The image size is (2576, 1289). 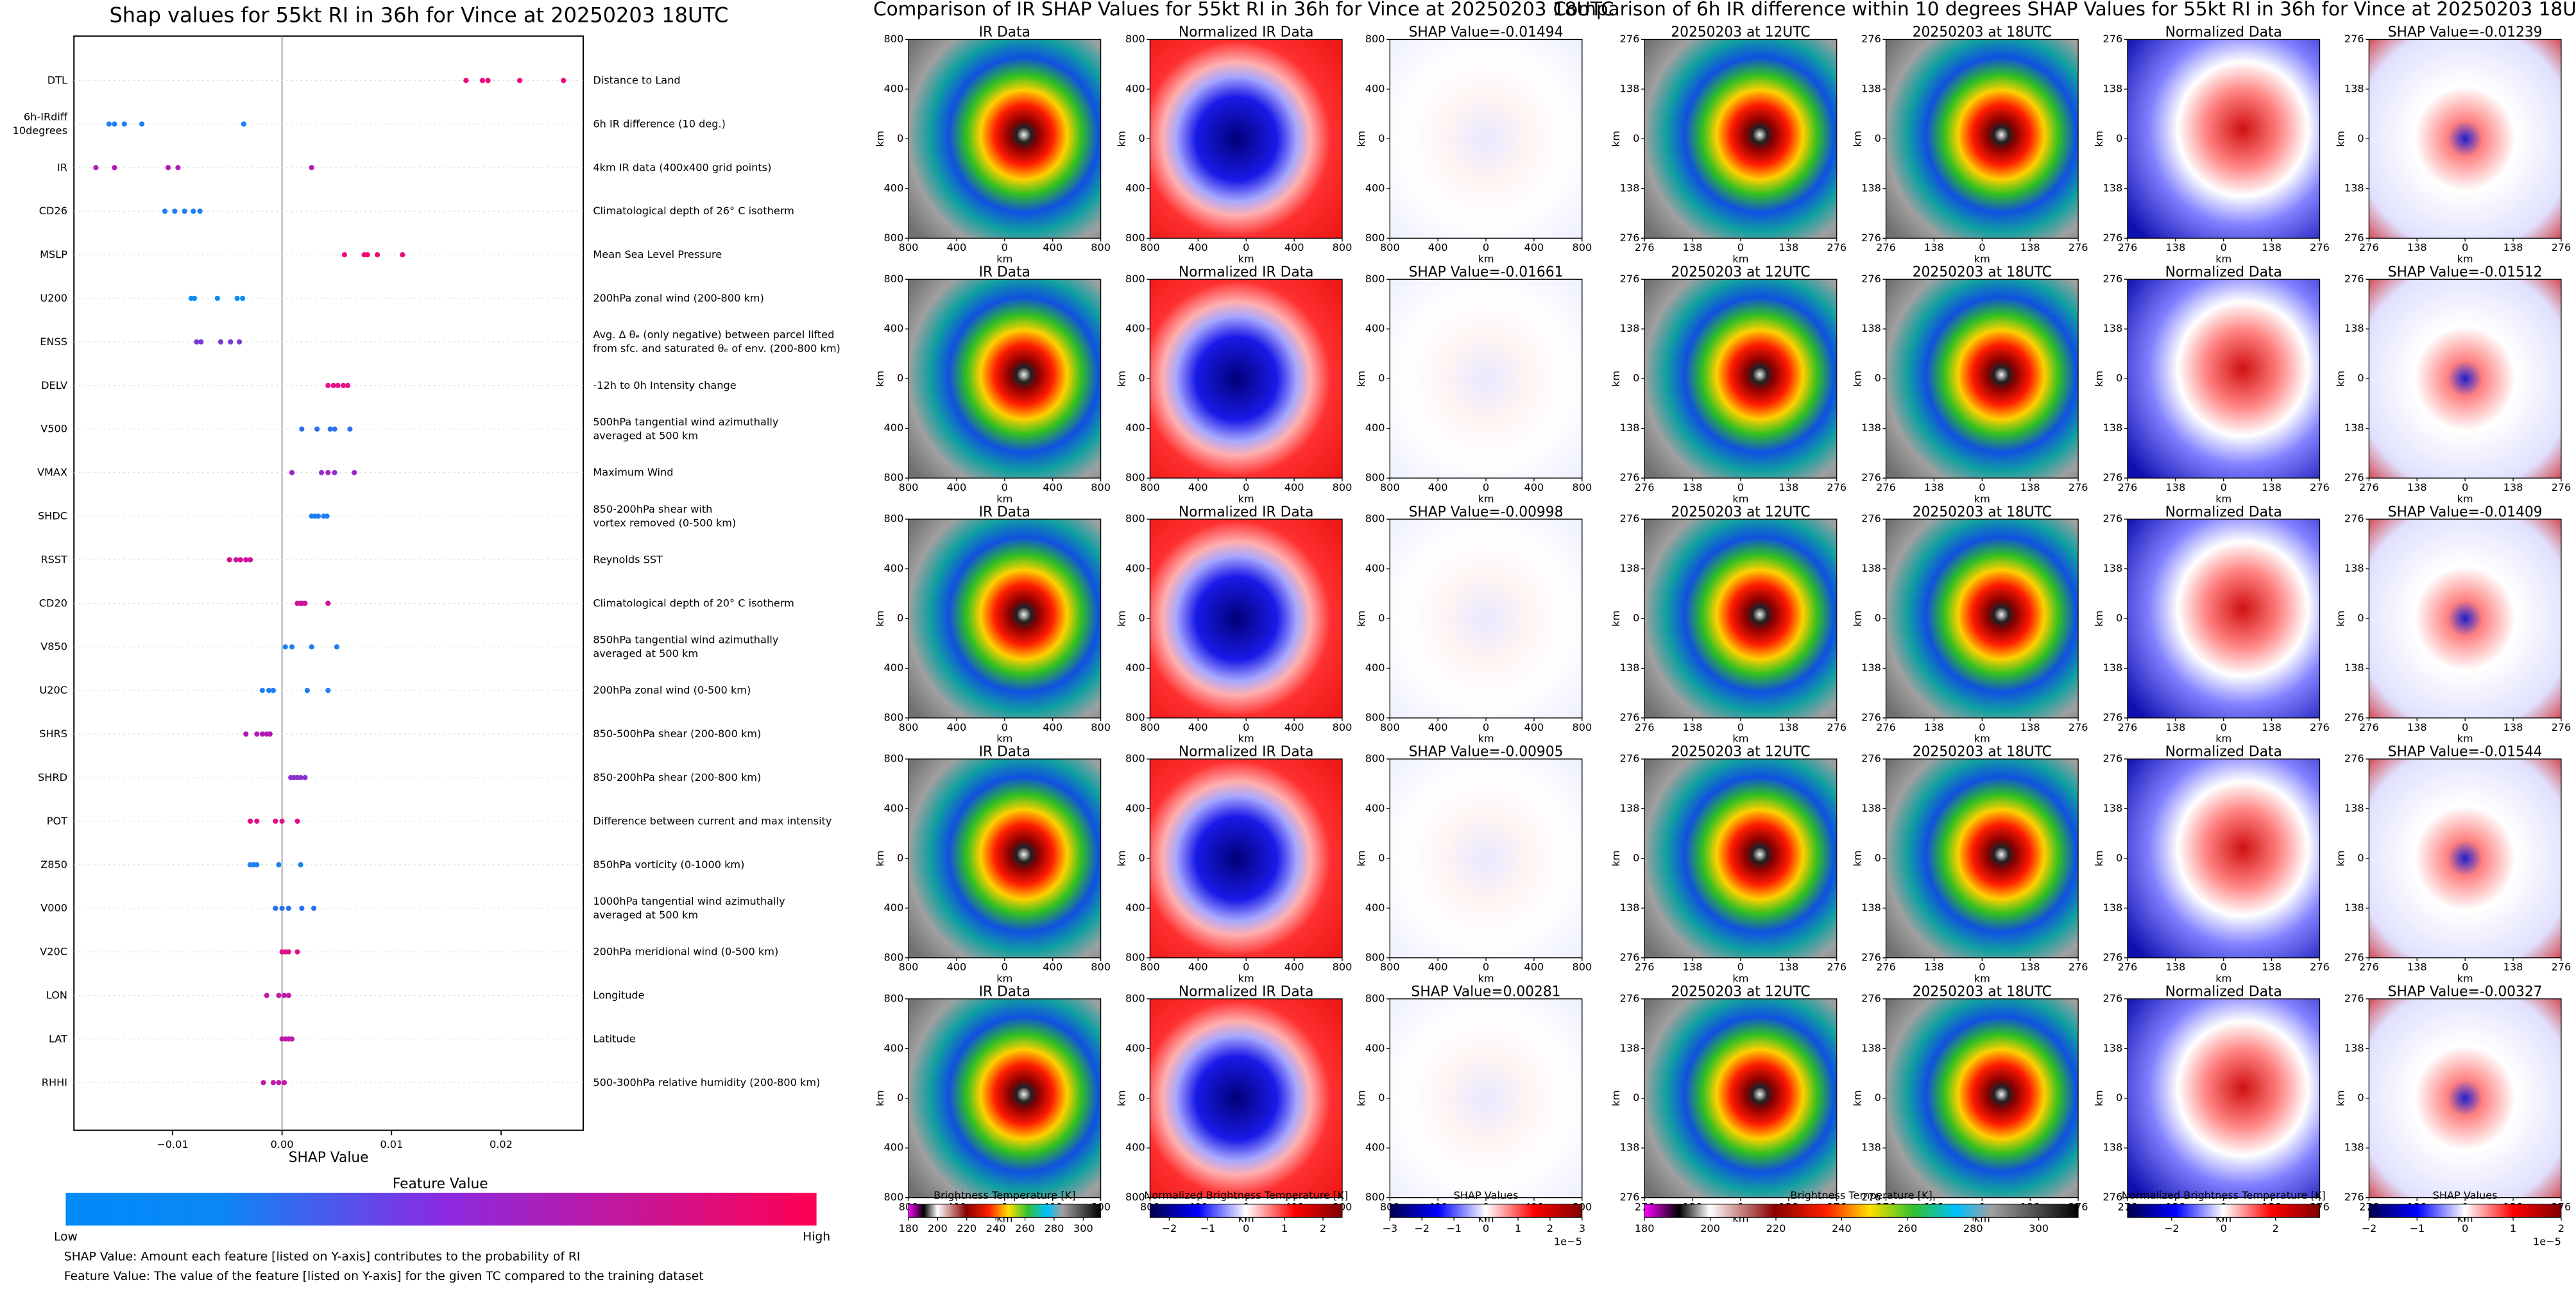 What do you see at coordinates (1550, 1228) in the screenshot?
I see `colorbar-tick-label: 2` at bounding box center [1550, 1228].